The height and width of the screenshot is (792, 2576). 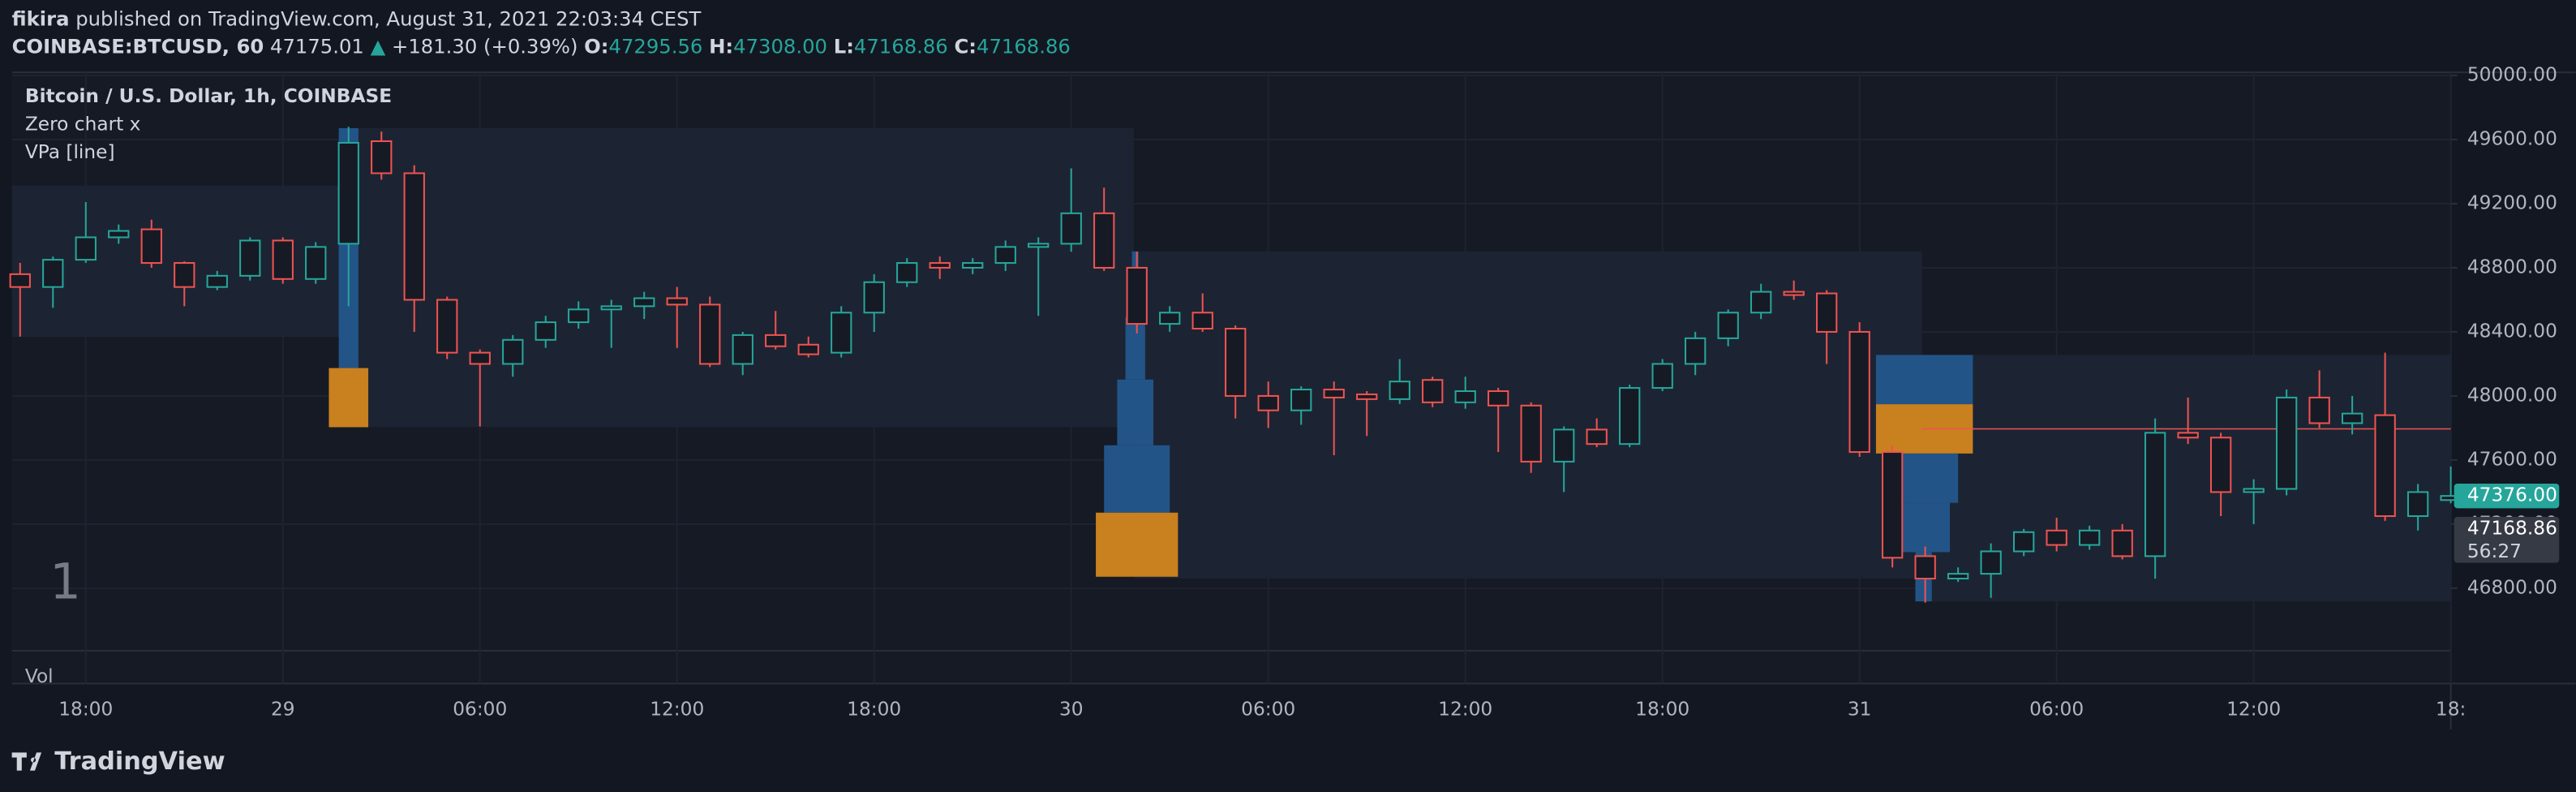 What do you see at coordinates (39, 676) in the screenshot?
I see `volume-label: Vol` at bounding box center [39, 676].